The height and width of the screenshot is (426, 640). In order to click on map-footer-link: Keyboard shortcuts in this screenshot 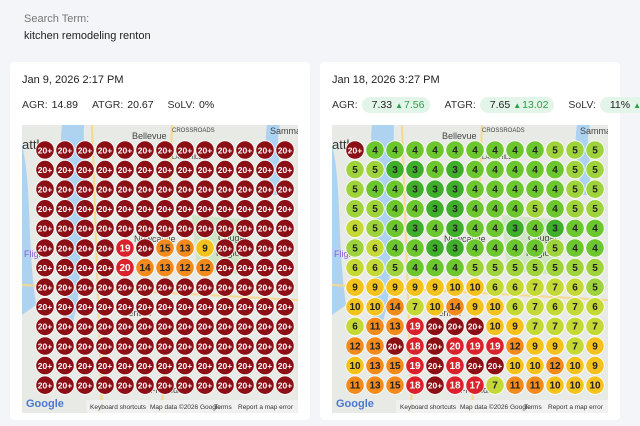, I will do `click(428, 407)`.